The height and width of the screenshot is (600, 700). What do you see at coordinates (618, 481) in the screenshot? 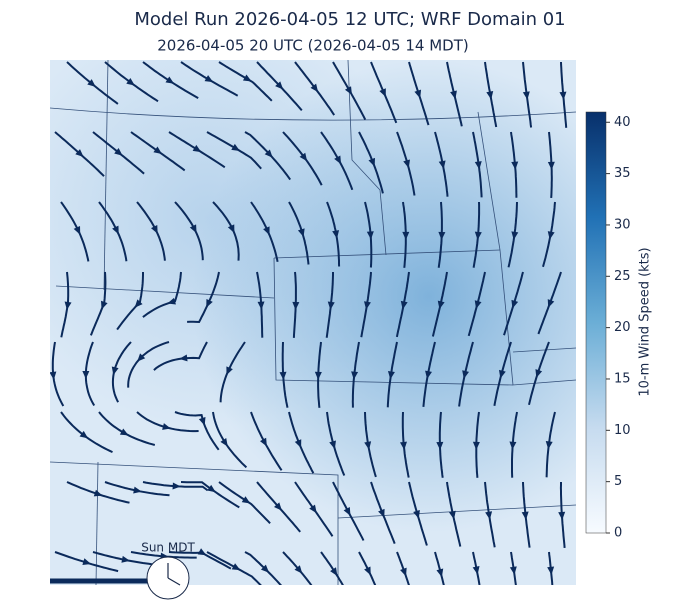
I see `colorbar-tick-label: 5` at bounding box center [618, 481].